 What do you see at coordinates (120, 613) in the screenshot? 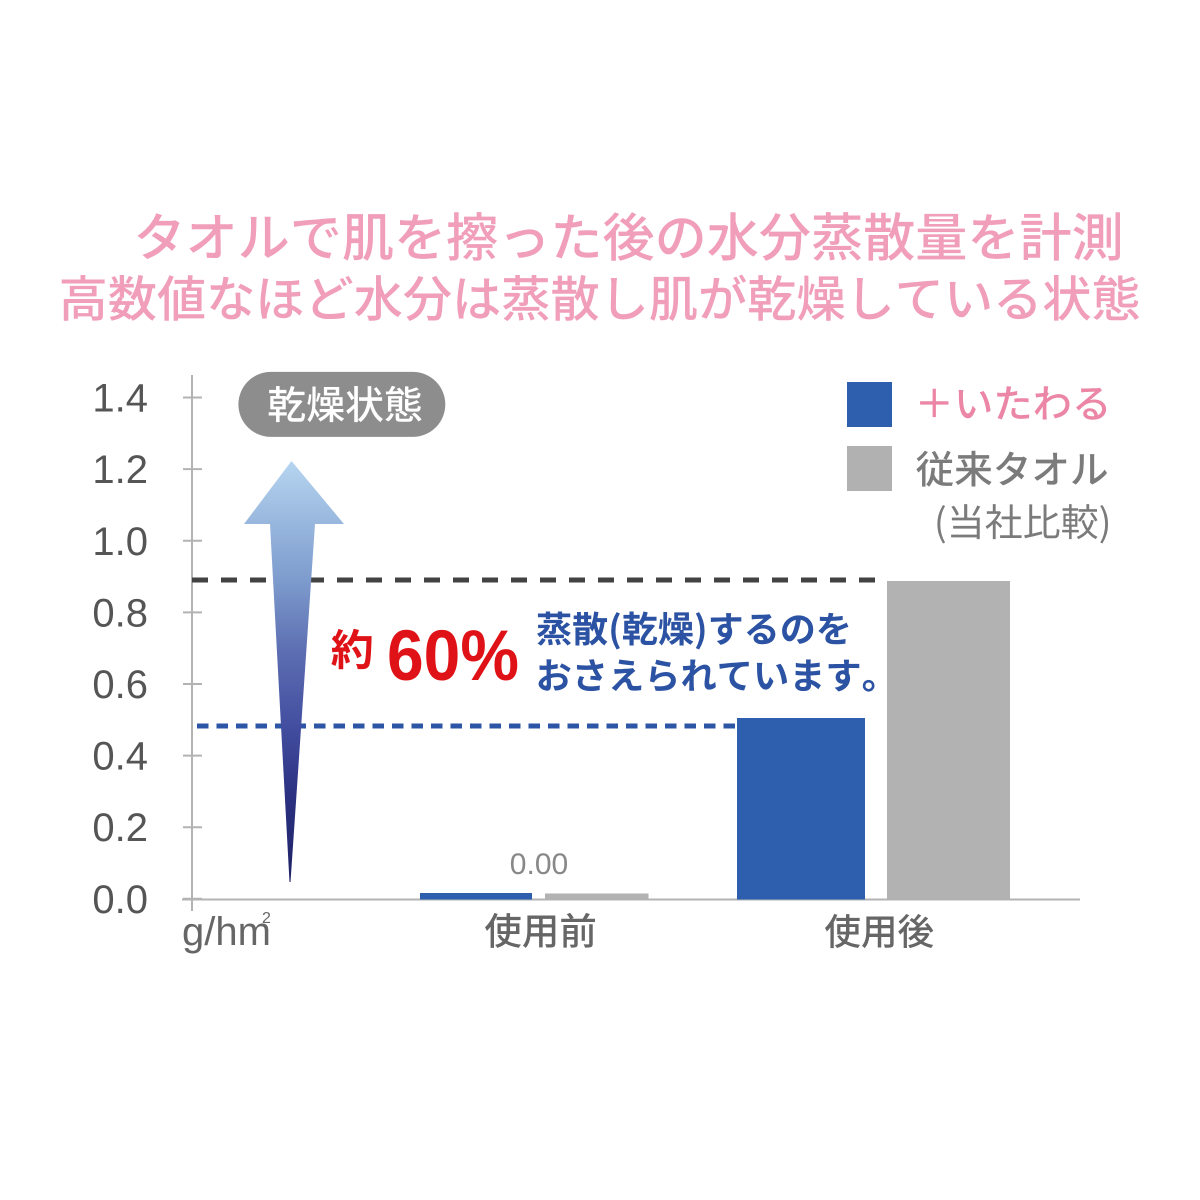
I see `svg-text: 0.8` at bounding box center [120, 613].